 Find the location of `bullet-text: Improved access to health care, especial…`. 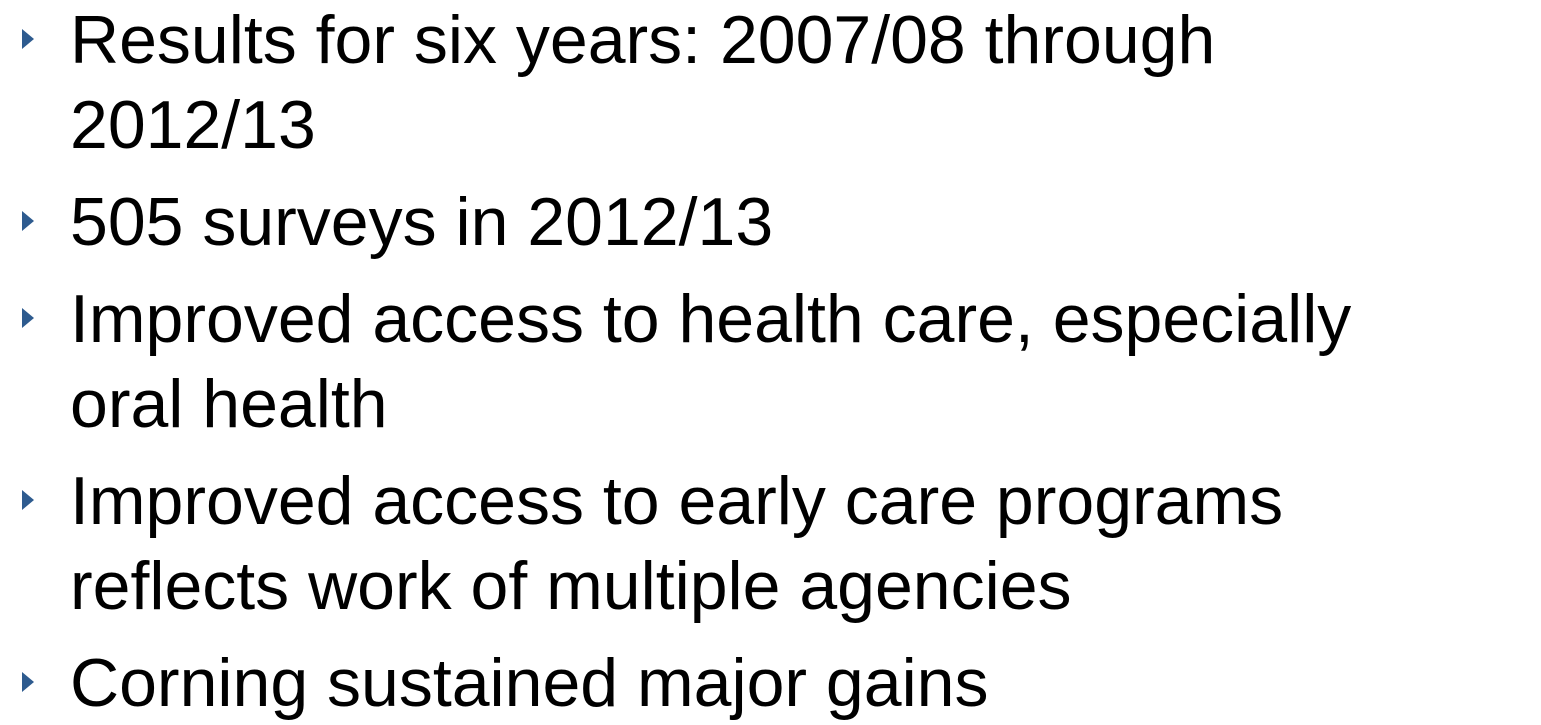

bullet-text: Improved access to health care, especial… is located at coordinates (710, 319).